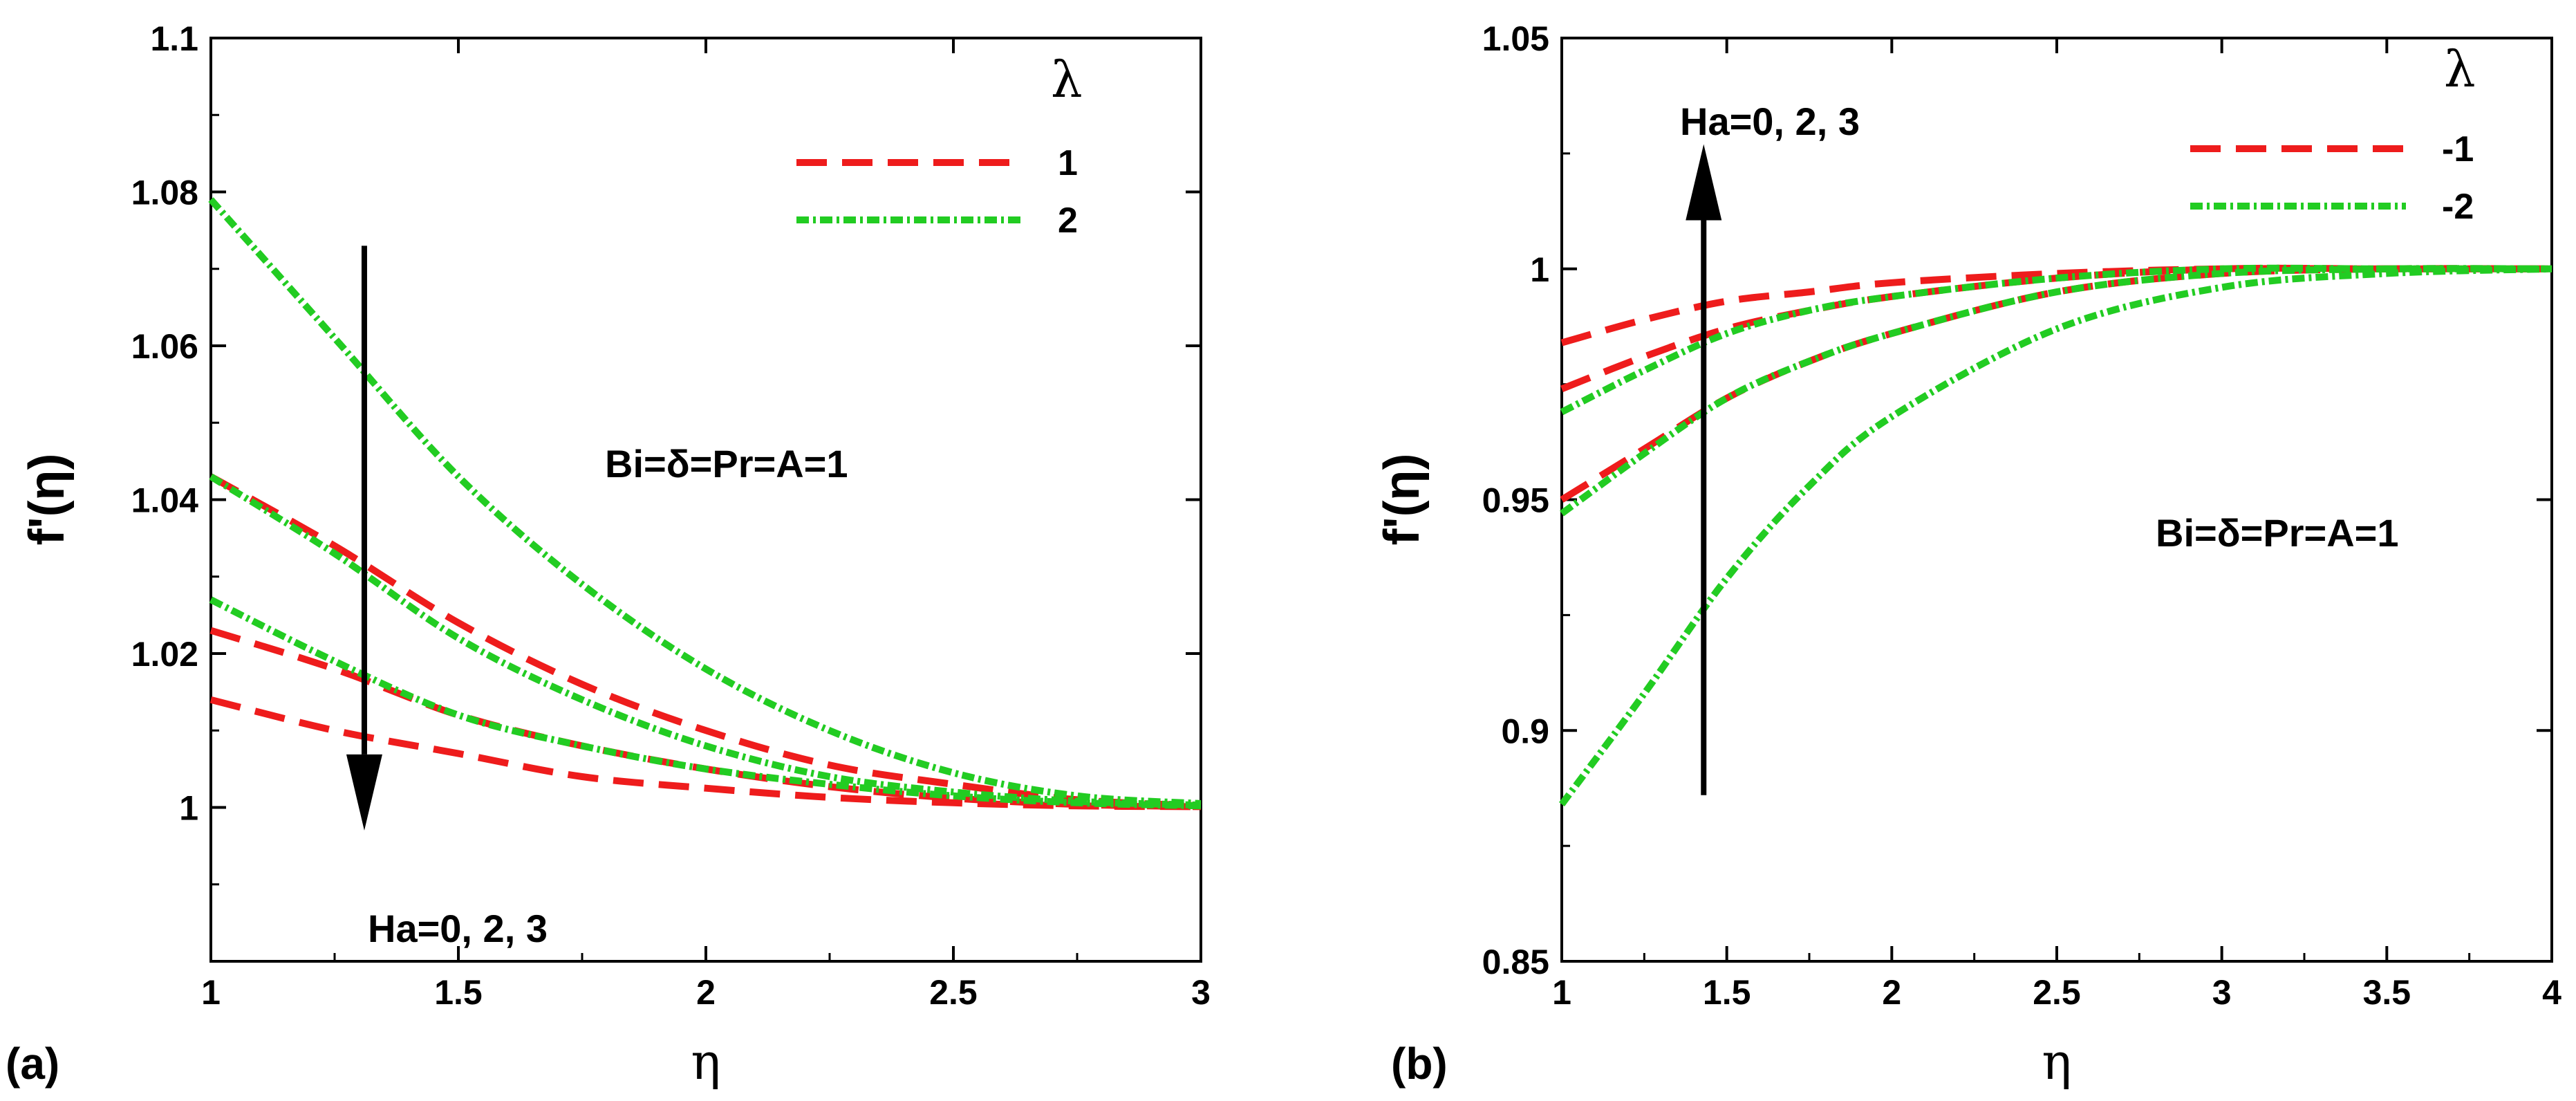 Image resolution: width=2576 pixels, height=1101 pixels. What do you see at coordinates (705, 1062) in the screenshot?
I see `panel-a-xlabel: η` at bounding box center [705, 1062].